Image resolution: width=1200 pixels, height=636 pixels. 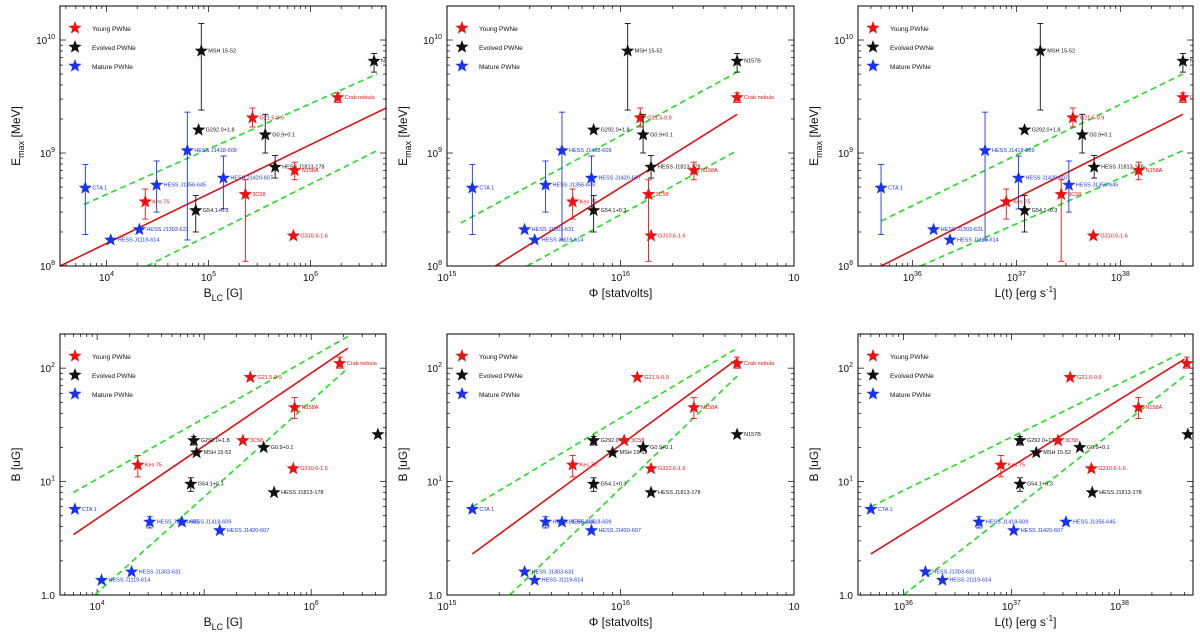 I want to click on x-axis-label: L(t) [erg s-1], so click(x=1026, y=621).